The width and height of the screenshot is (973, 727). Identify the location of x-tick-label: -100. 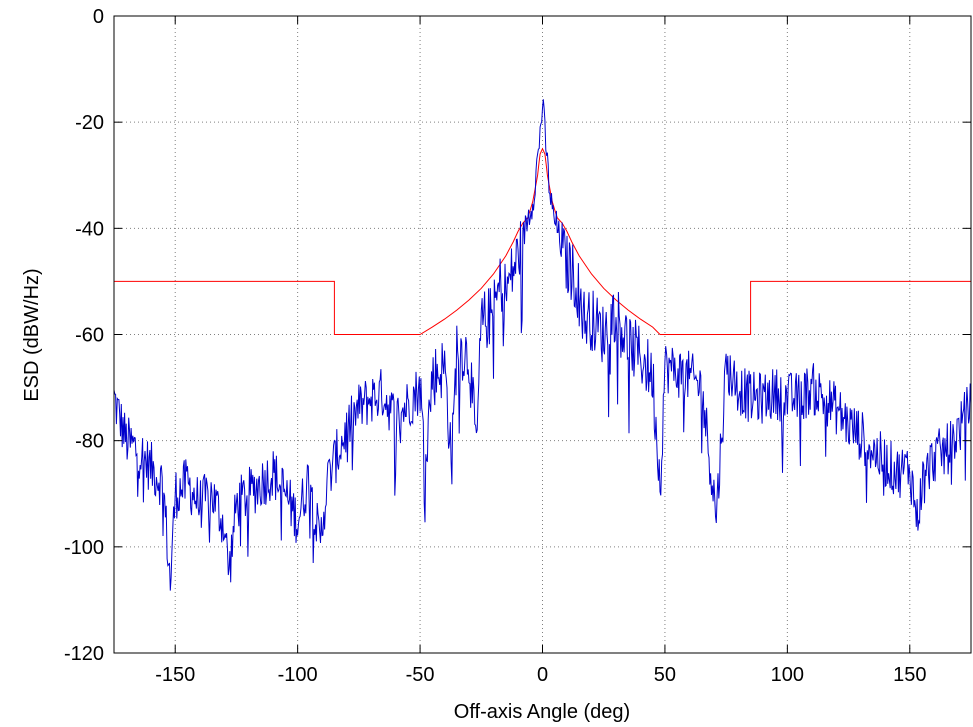
(298, 675).